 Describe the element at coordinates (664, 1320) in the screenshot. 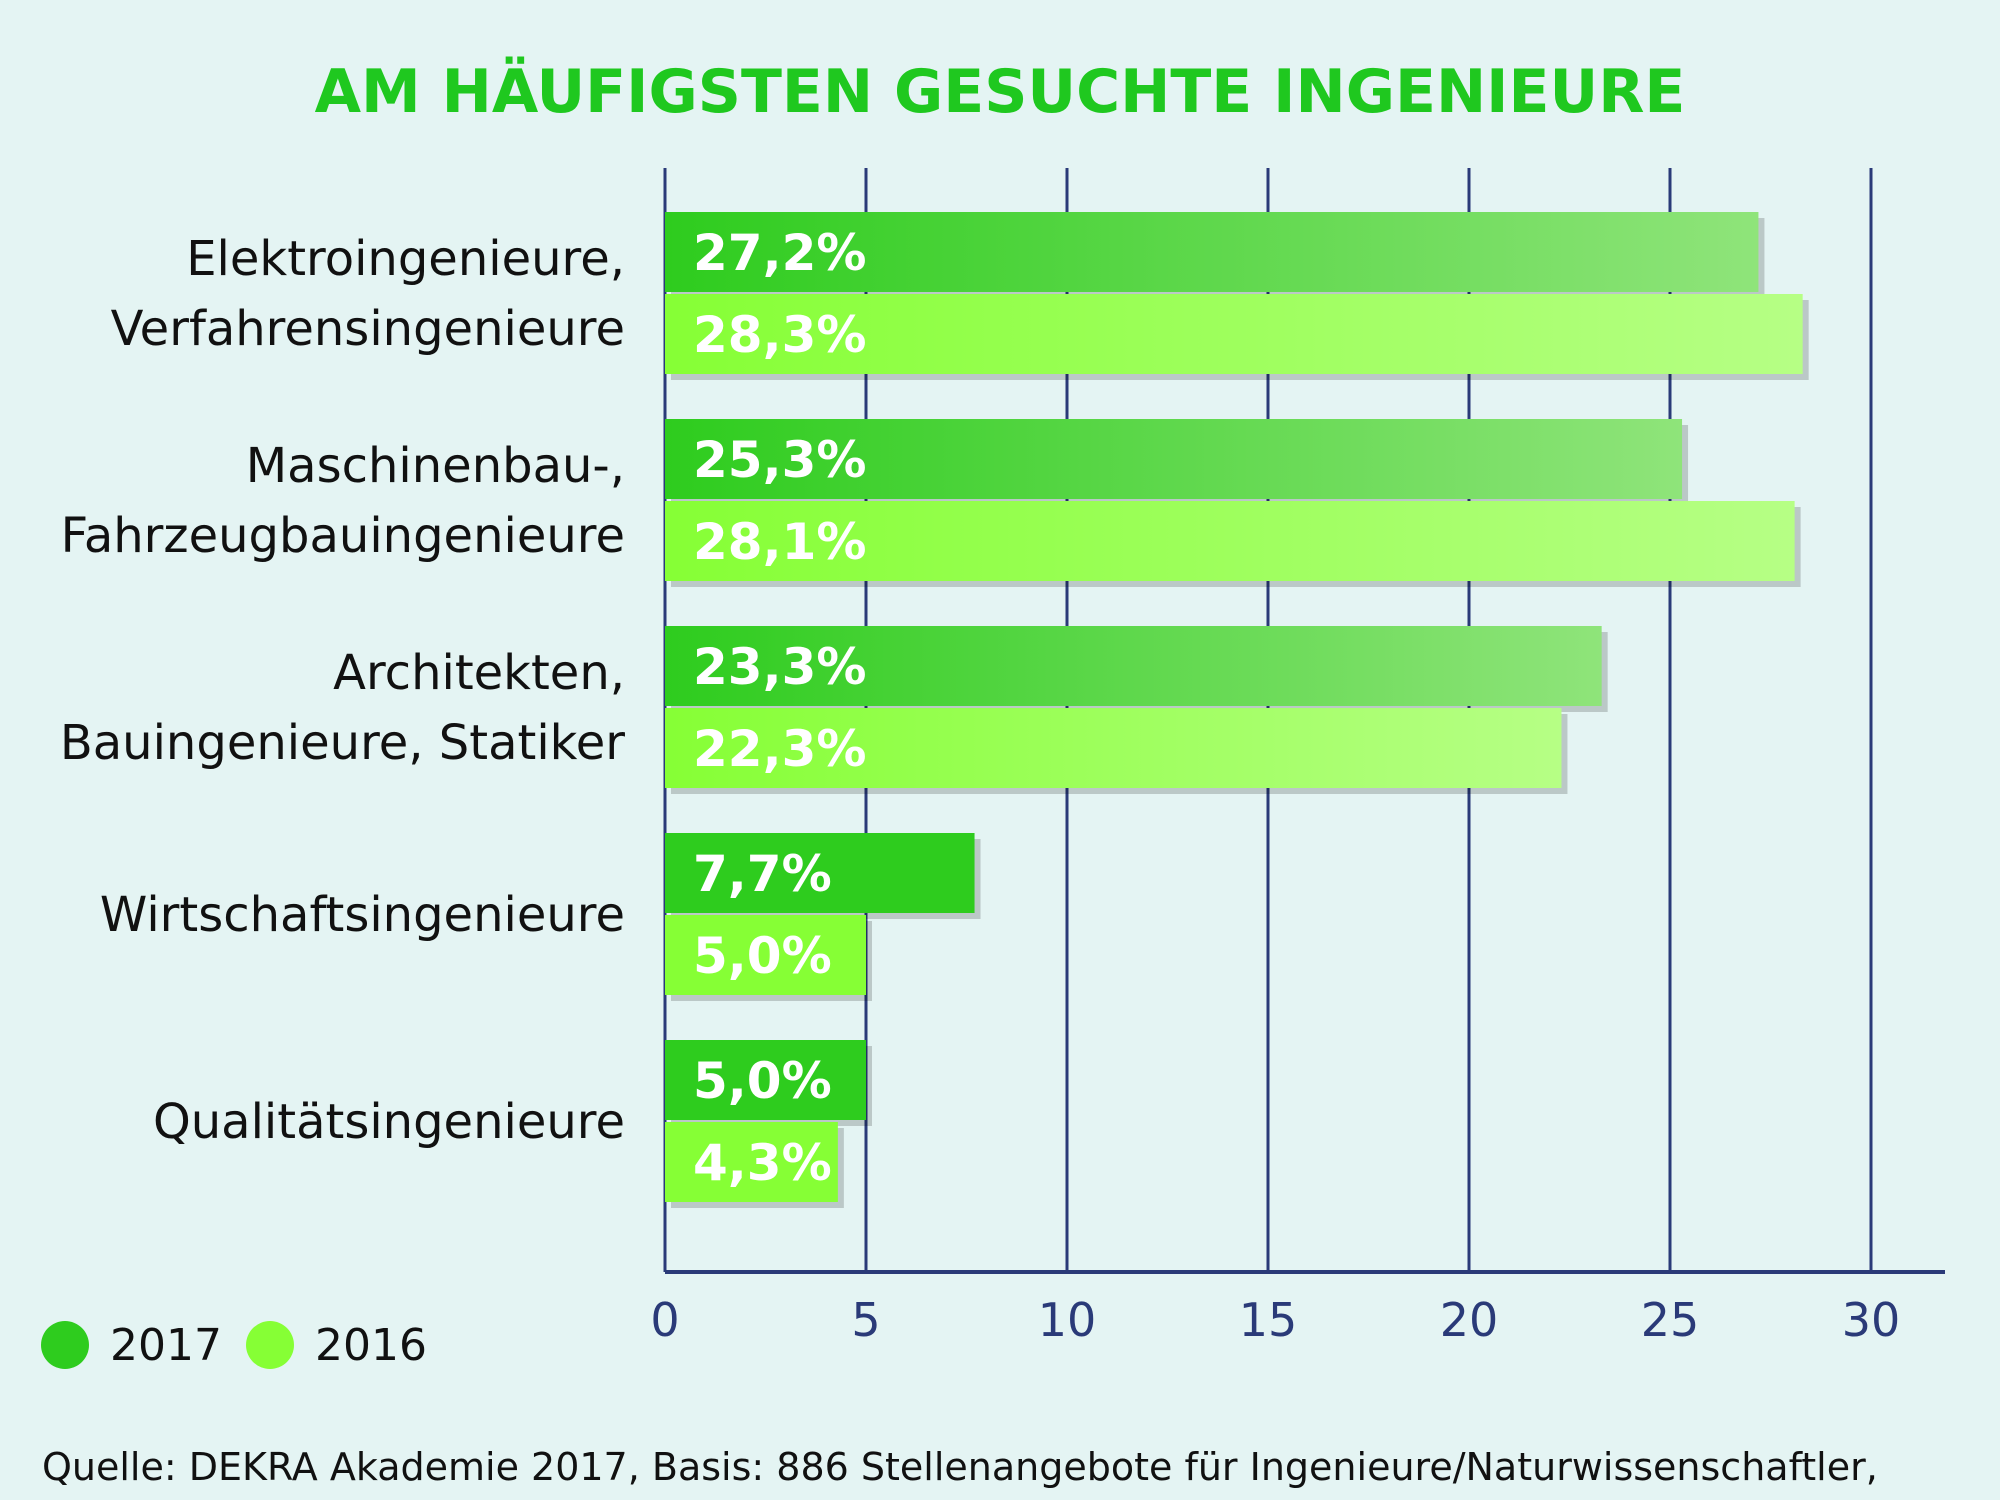

I see `x-tick-label: 0` at that location.